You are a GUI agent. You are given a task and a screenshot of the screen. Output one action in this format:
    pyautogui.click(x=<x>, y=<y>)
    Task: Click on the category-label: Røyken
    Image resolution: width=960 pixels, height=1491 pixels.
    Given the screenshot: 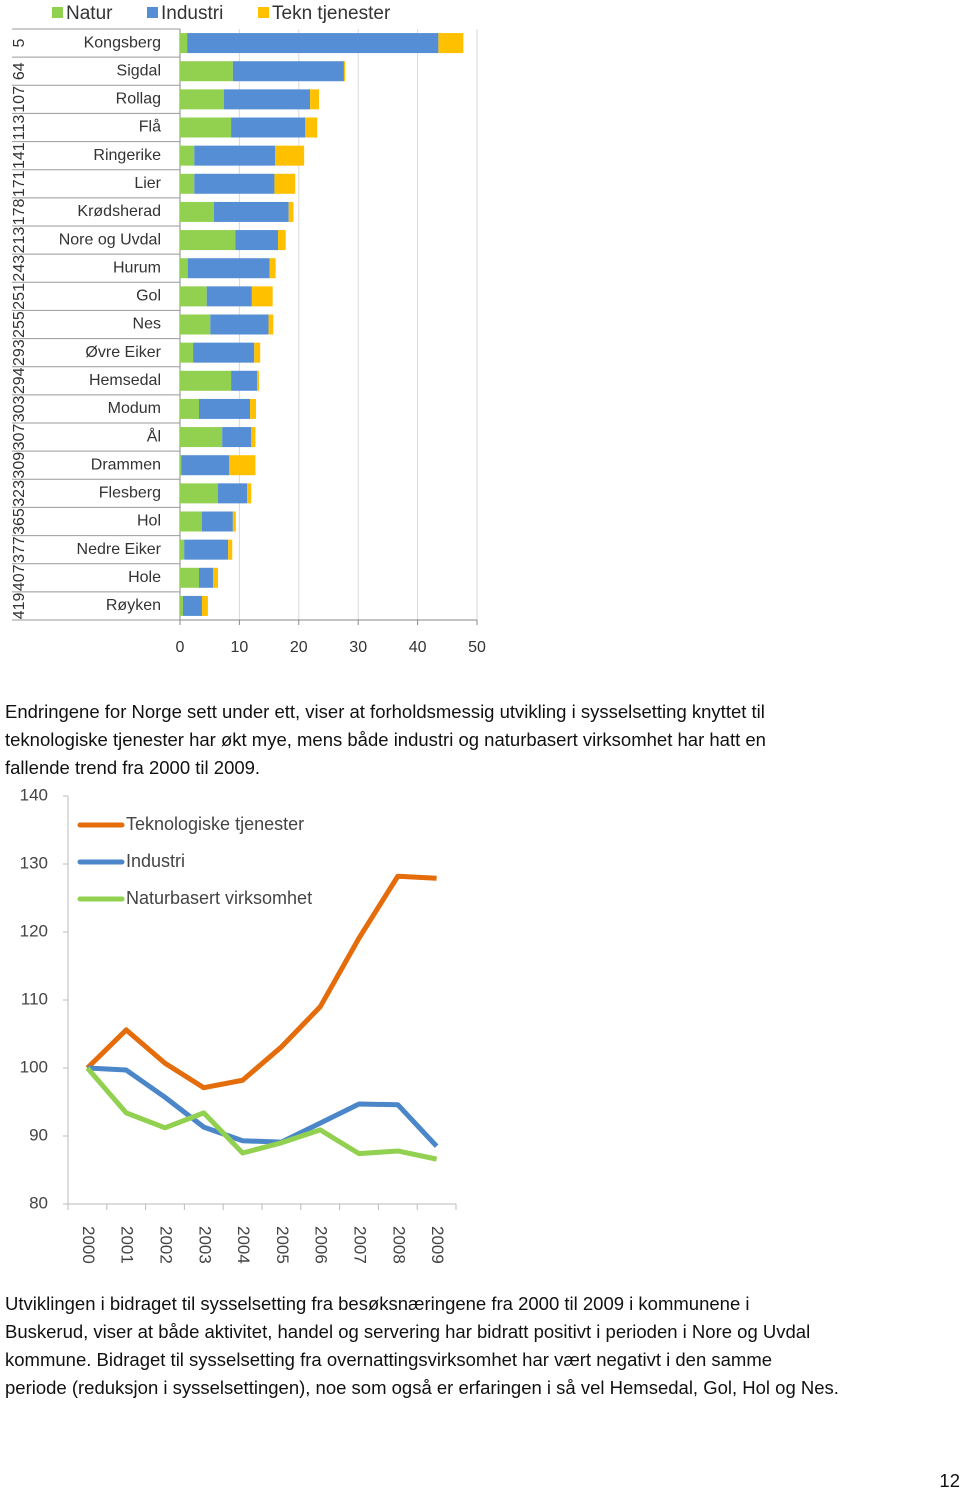 What is the action you would take?
    pyautogui.click(x=133, y=605)
    